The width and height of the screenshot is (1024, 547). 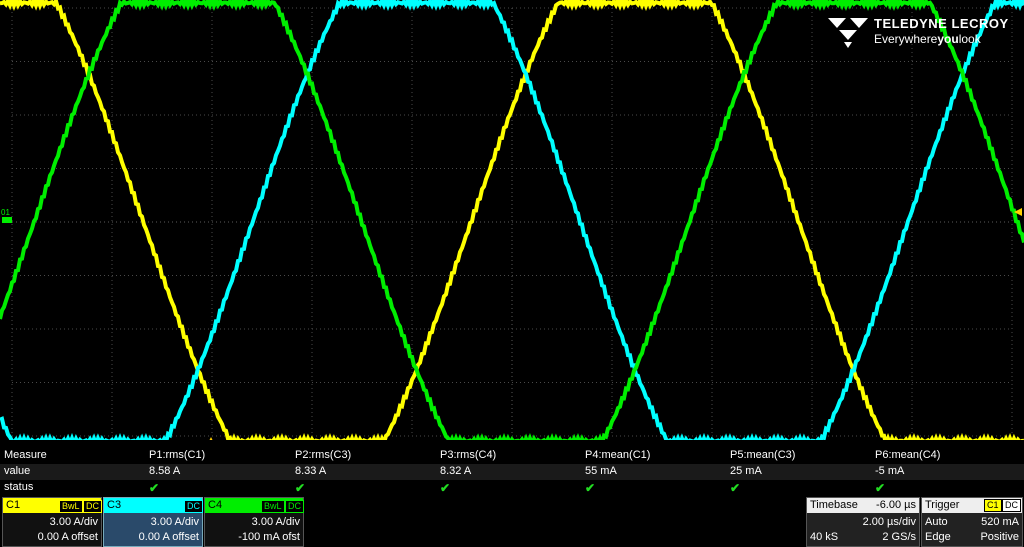 I want to click on trigger-time-marker, so click(x=211, y=438).